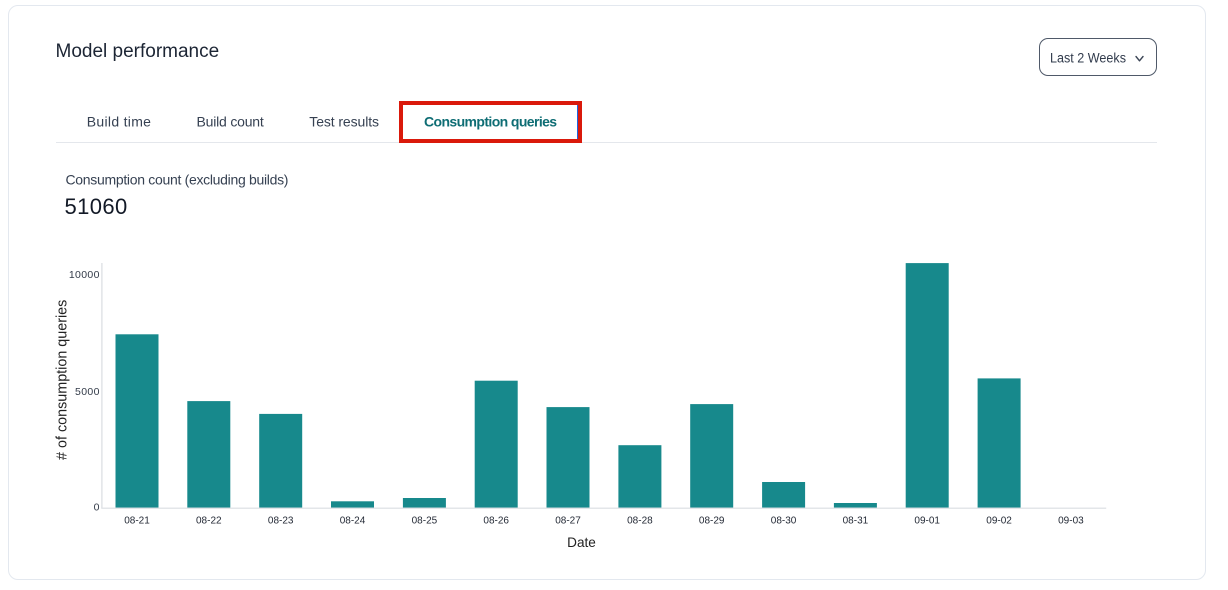  Describe the element at coordinates (1071, 521) in the screenshot. I see `svg-text: 09-03` at that location.